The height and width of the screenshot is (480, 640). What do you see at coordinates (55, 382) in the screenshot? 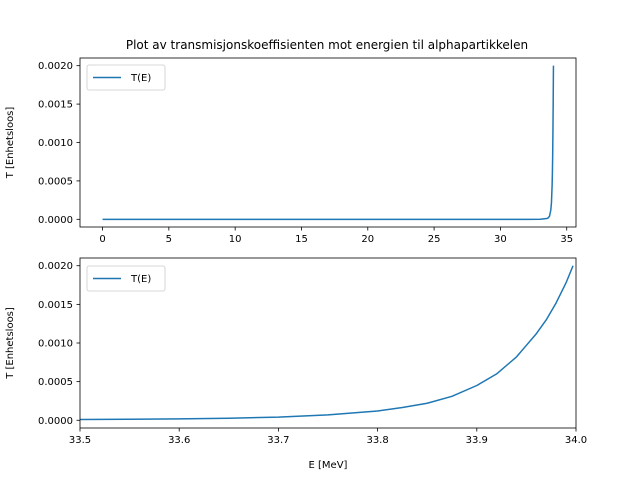
I see `bottom-y-tick-label-1: 0.0005` at bounding box center [55, 382].